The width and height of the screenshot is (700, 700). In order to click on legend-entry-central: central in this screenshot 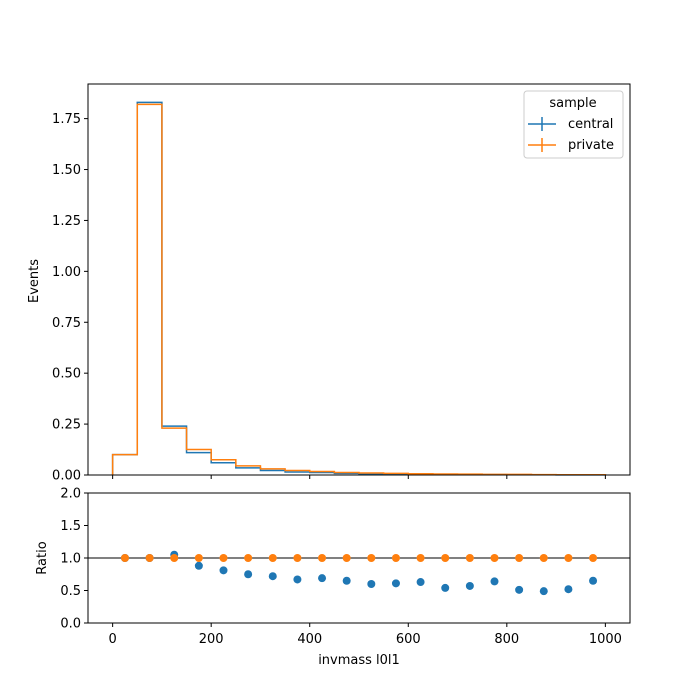, I will do `click(570, 124)`.